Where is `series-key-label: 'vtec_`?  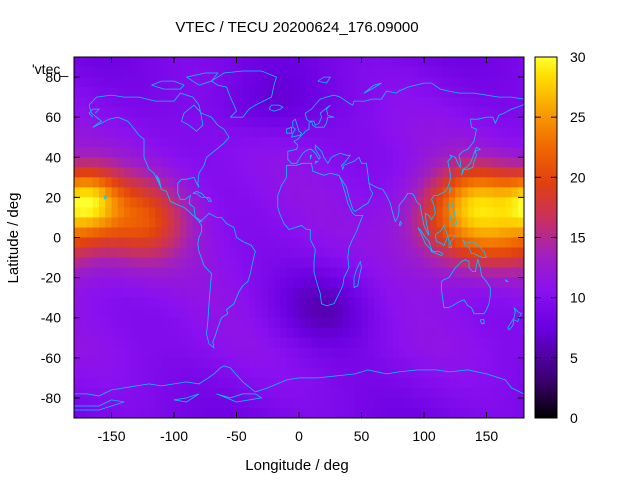
series-key-label: 'vtec_ is located at coordinates (50, 69).